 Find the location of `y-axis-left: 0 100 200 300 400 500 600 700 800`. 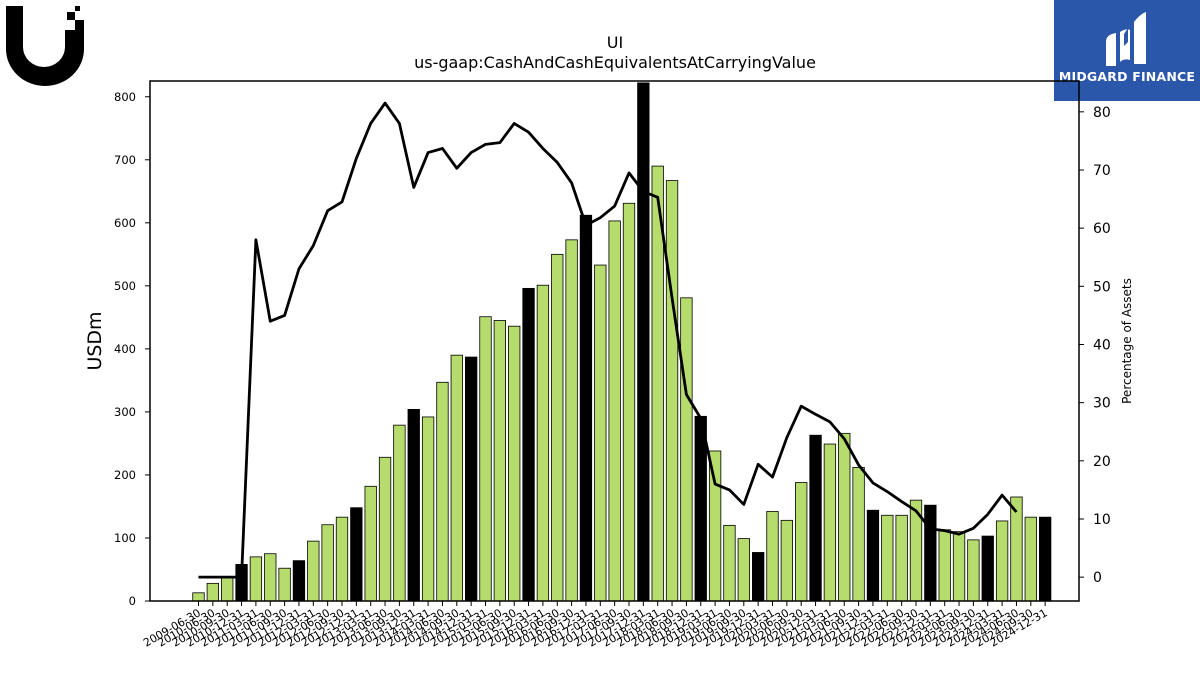

y-axis-left: 0 100 200 300 400 500 600 700 800 is located at coordinates (132, 349).